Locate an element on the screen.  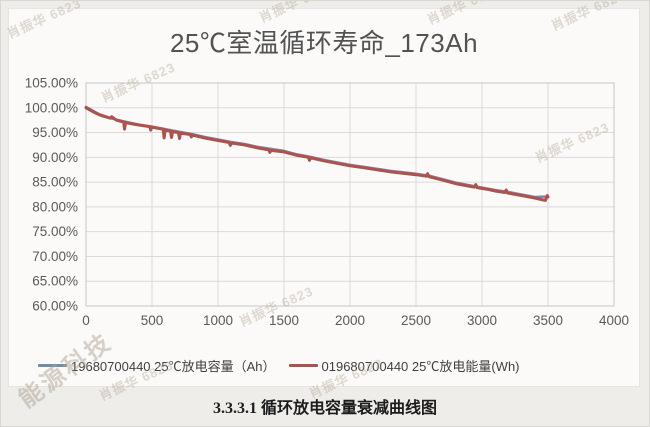
svg-text: 105.00% is located at coordinates (51, 83).